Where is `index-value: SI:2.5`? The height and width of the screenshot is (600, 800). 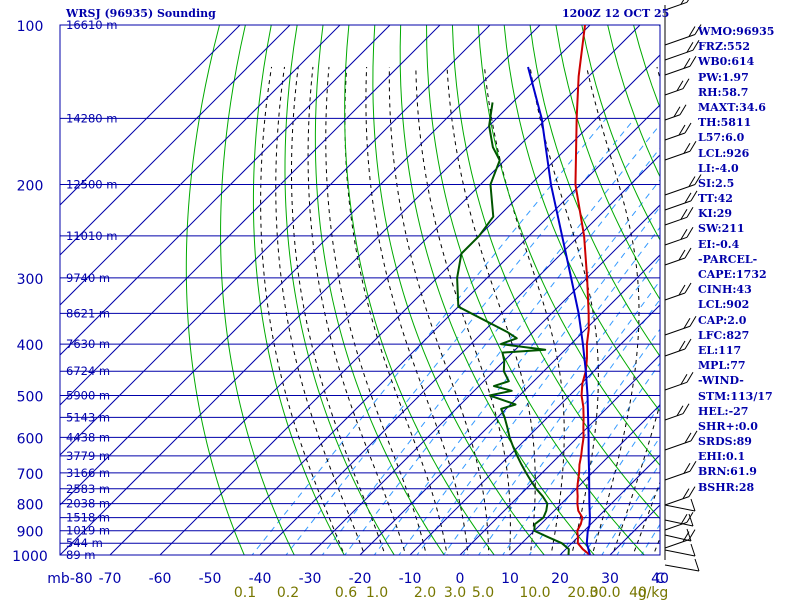
index-value: SI:2.5 is located at coordinates (716, 183).